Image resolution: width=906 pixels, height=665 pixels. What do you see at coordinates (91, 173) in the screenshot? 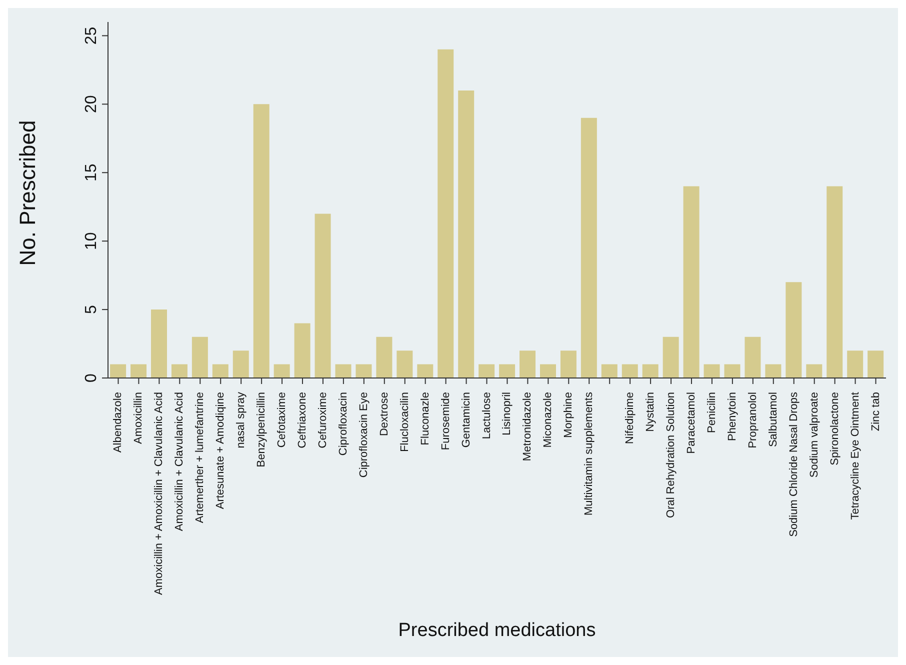
I see `y-tick-label: 15` at bounding box center [91, 173].